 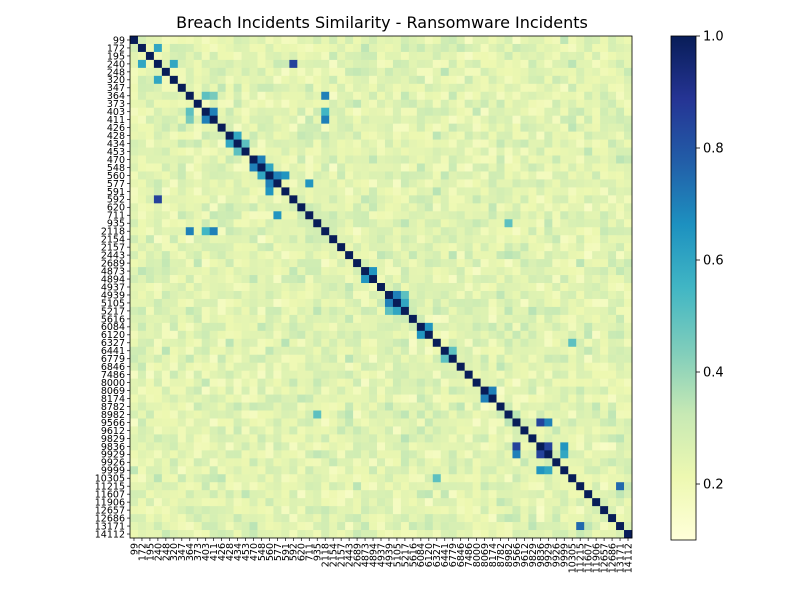 What do you see at coordinates (113, 240) in the screenshot?
I see `y-tick-label: 2154` at bounding box center [113, 240].